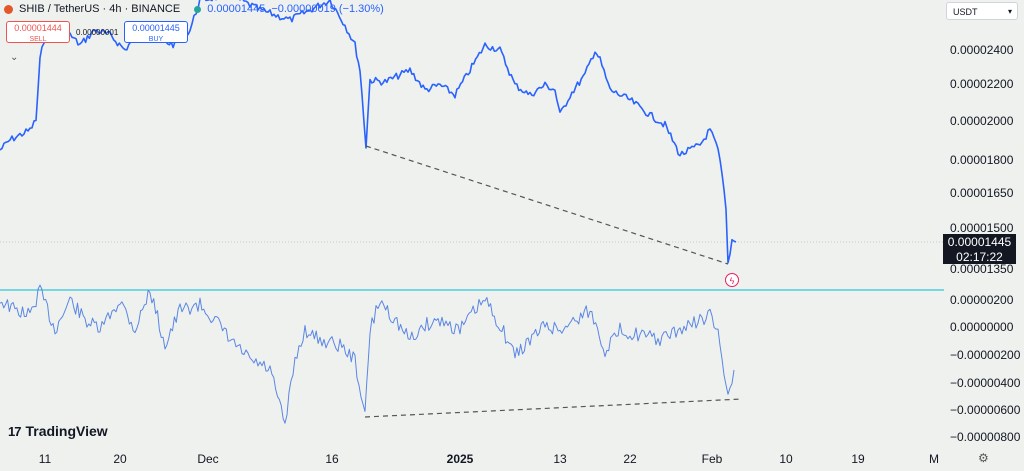 The height and width of the screenshot is (471, 1024). I want to click on tradingview-watermark: 17 TradingView, so click(58, 431).